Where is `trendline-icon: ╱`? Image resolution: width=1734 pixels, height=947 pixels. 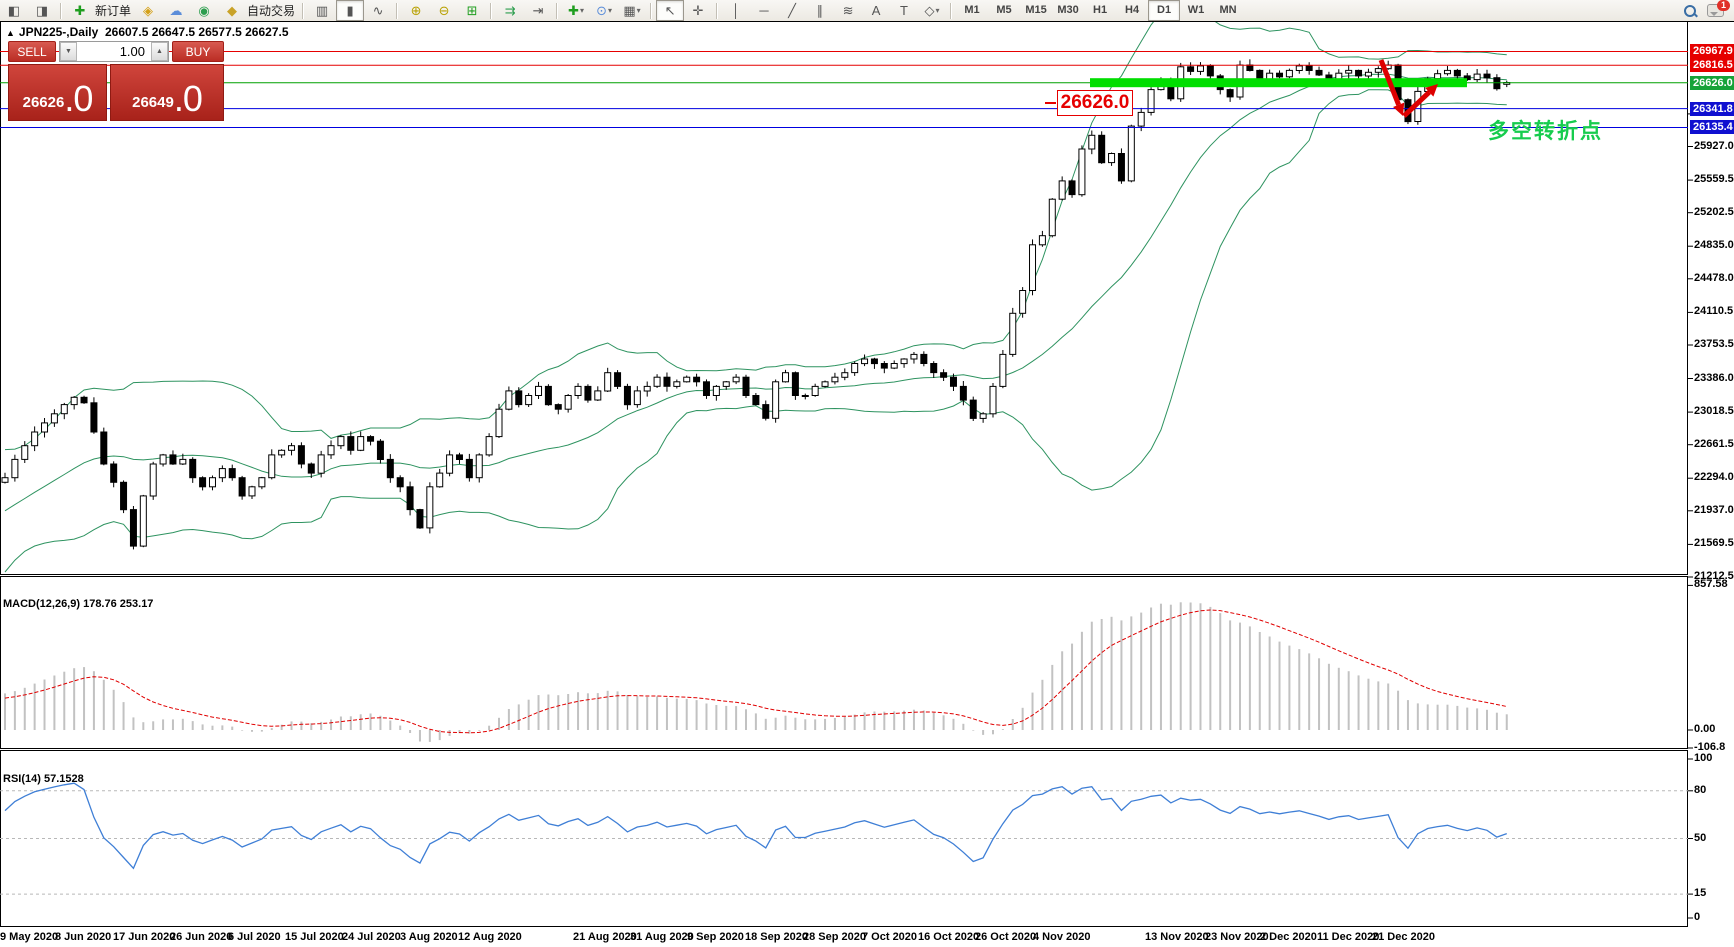 trendline-icon: ╱ is located at coordinates (792, 10).